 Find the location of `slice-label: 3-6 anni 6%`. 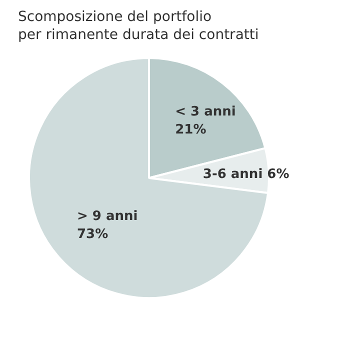

slice-label: 3-6 anni 6% is located at coordinates (246, 174).